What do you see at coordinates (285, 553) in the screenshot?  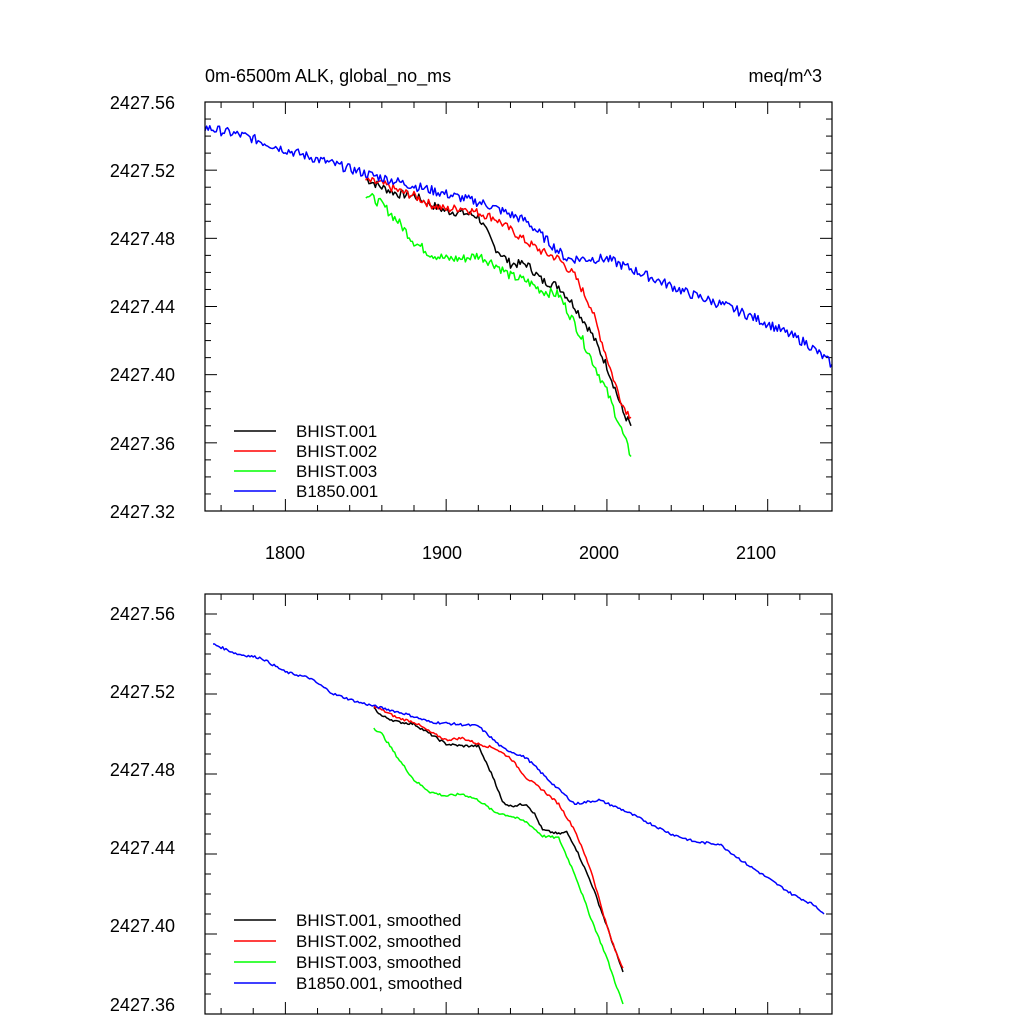 I see `top-xtick-label: 1800` at bounding box center [285, 553].